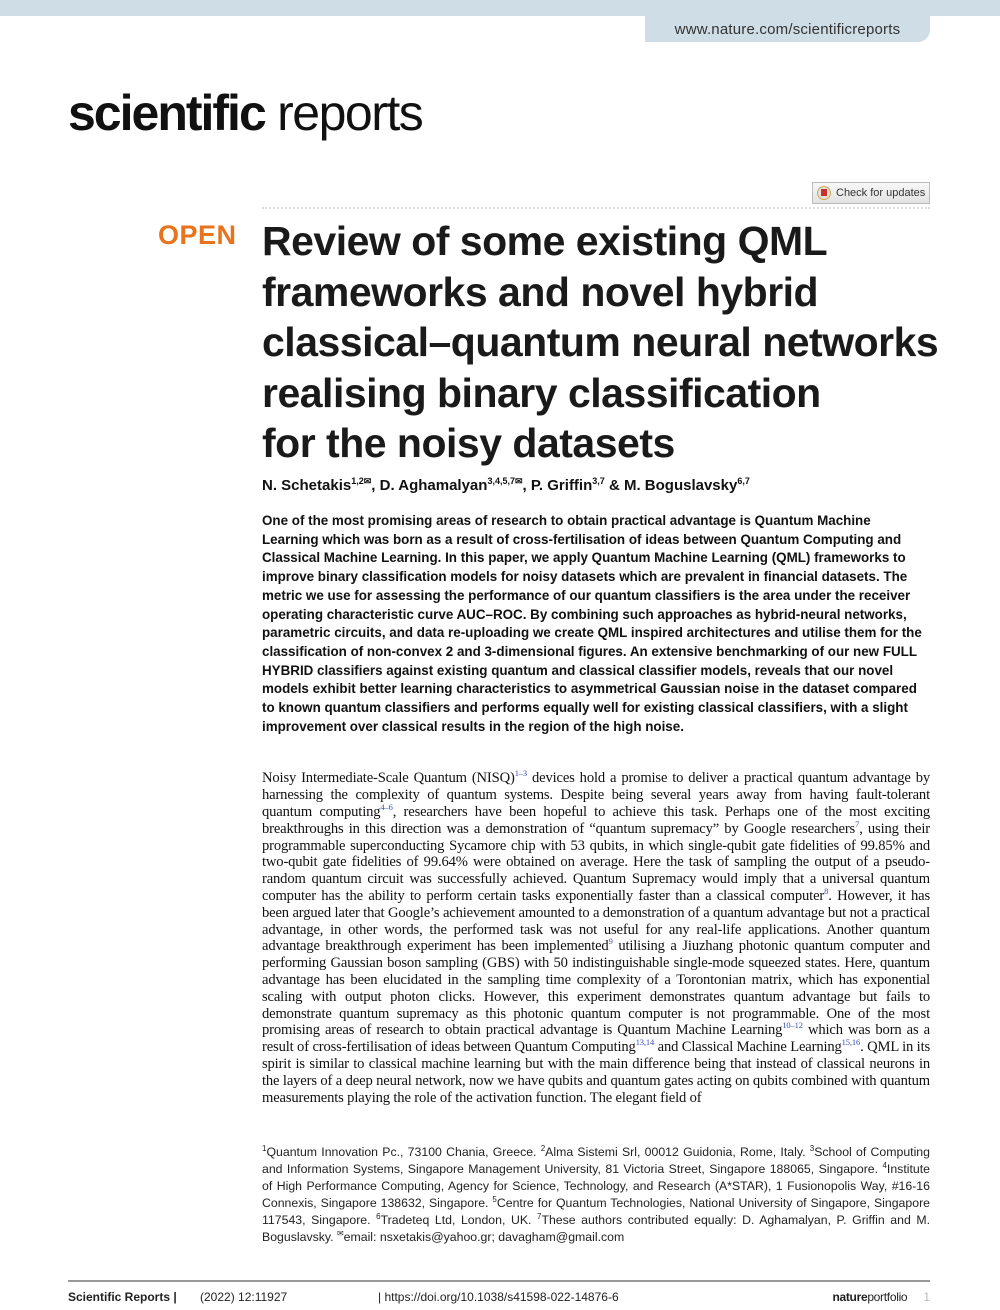 Image resolution: width=1000 pixels, height=1310 pixels. Describe the element at coordinates (596, 208) in the screenshot. I see `divider` at that location.